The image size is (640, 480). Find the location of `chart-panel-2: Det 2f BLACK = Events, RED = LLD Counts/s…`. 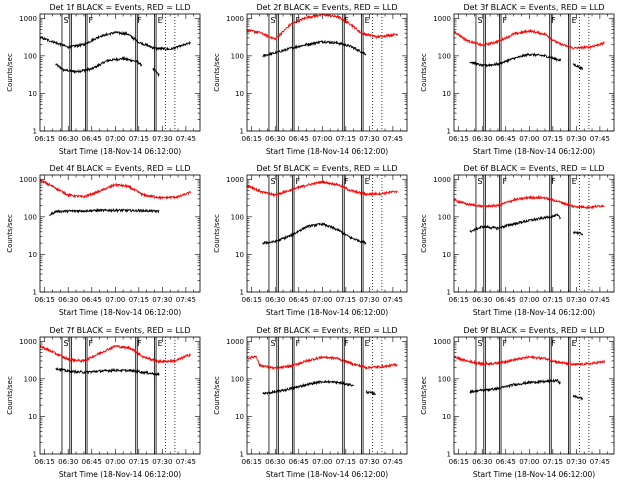

chart-panel-2: Det 2f BLACK = Events, RED = LLD Counts/s… is located at coordinates (310, 79).